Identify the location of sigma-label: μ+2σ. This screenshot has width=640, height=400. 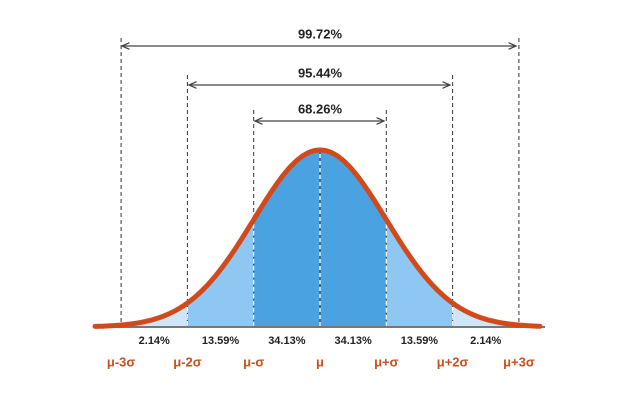
(453, 361).